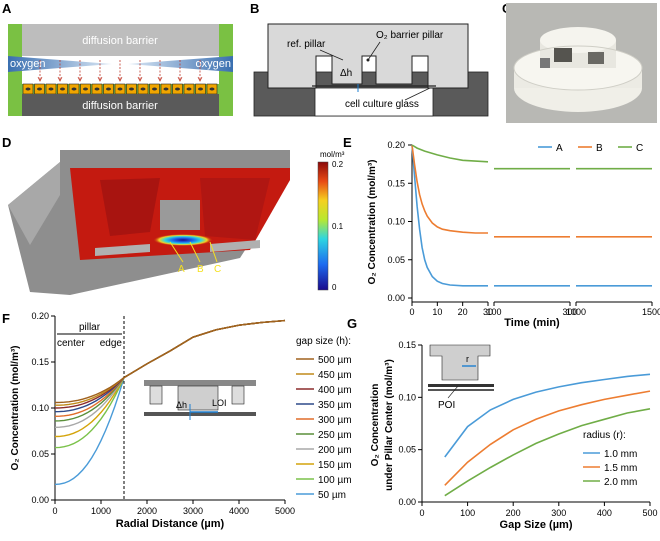 Image resolution: width=660 pixels, height=541 pixels. What do you see at coordinates (460, 362) in the screenshot?
I see `g-inset-pillar` at bounding box center [460, 362].